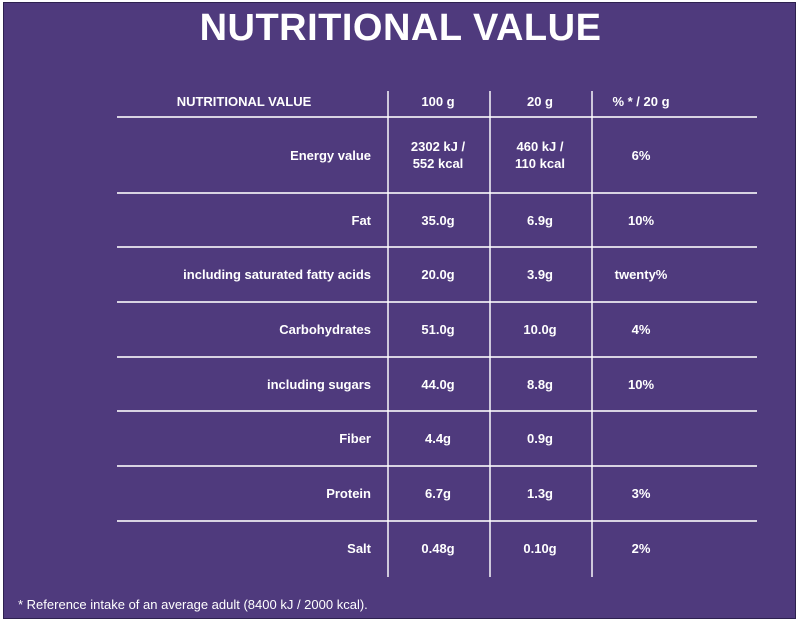 This screenshot has height=623, width=800. I want to click on energy-per-20g: 460 kJ / 110 kcal, so click(540, 155).